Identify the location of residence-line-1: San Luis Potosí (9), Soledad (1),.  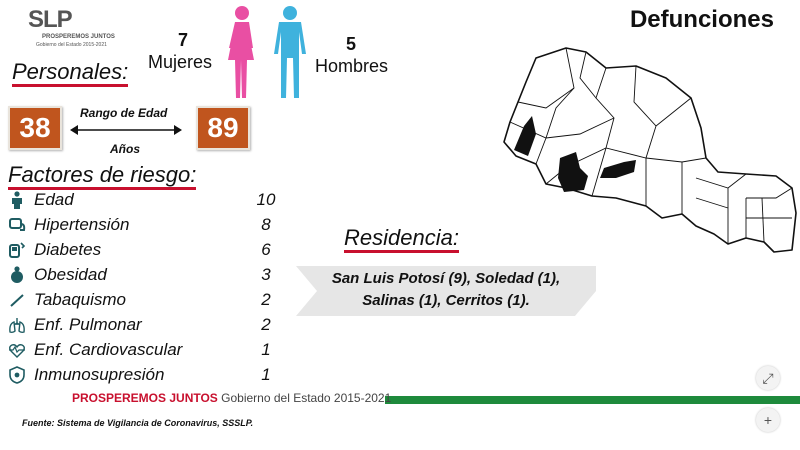
(446, 278).